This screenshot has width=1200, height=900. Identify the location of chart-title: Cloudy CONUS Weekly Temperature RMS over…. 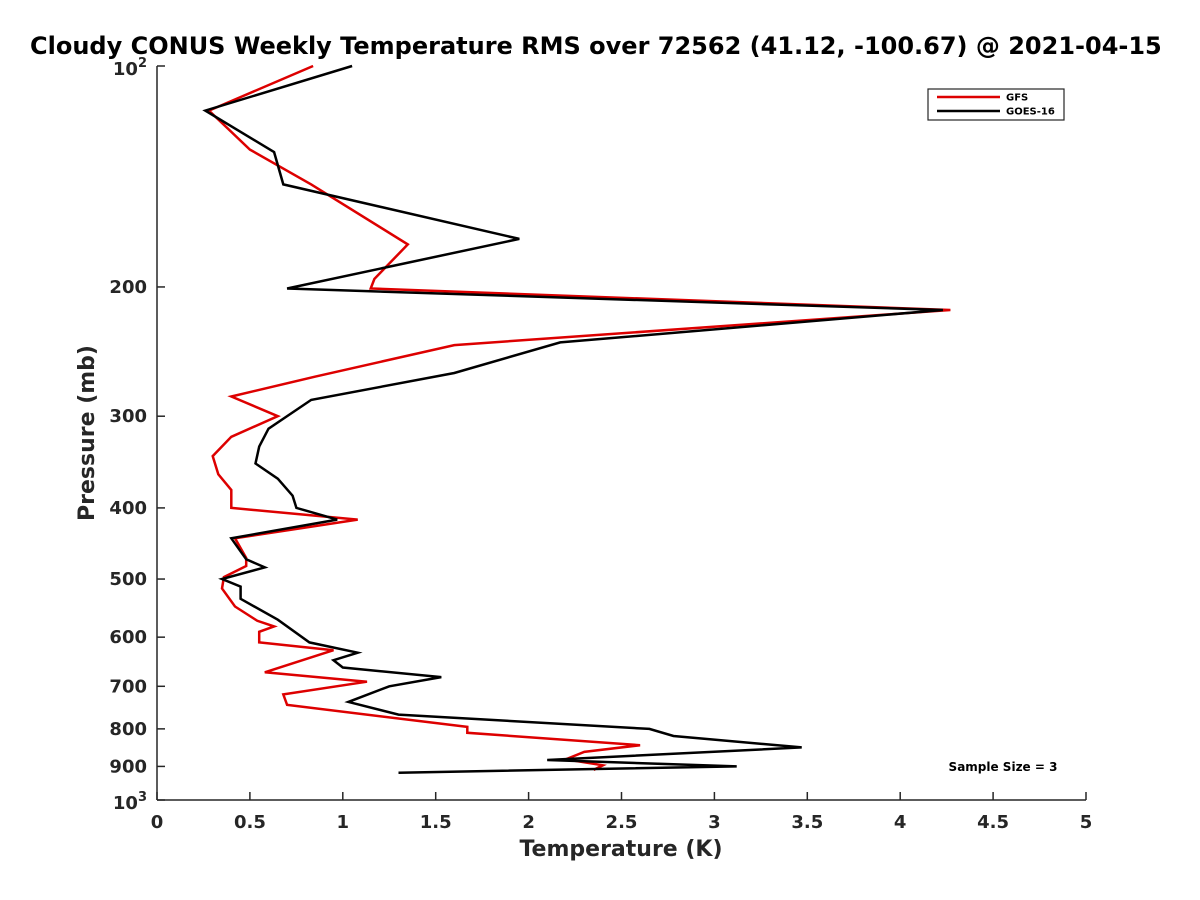
(596, 46).